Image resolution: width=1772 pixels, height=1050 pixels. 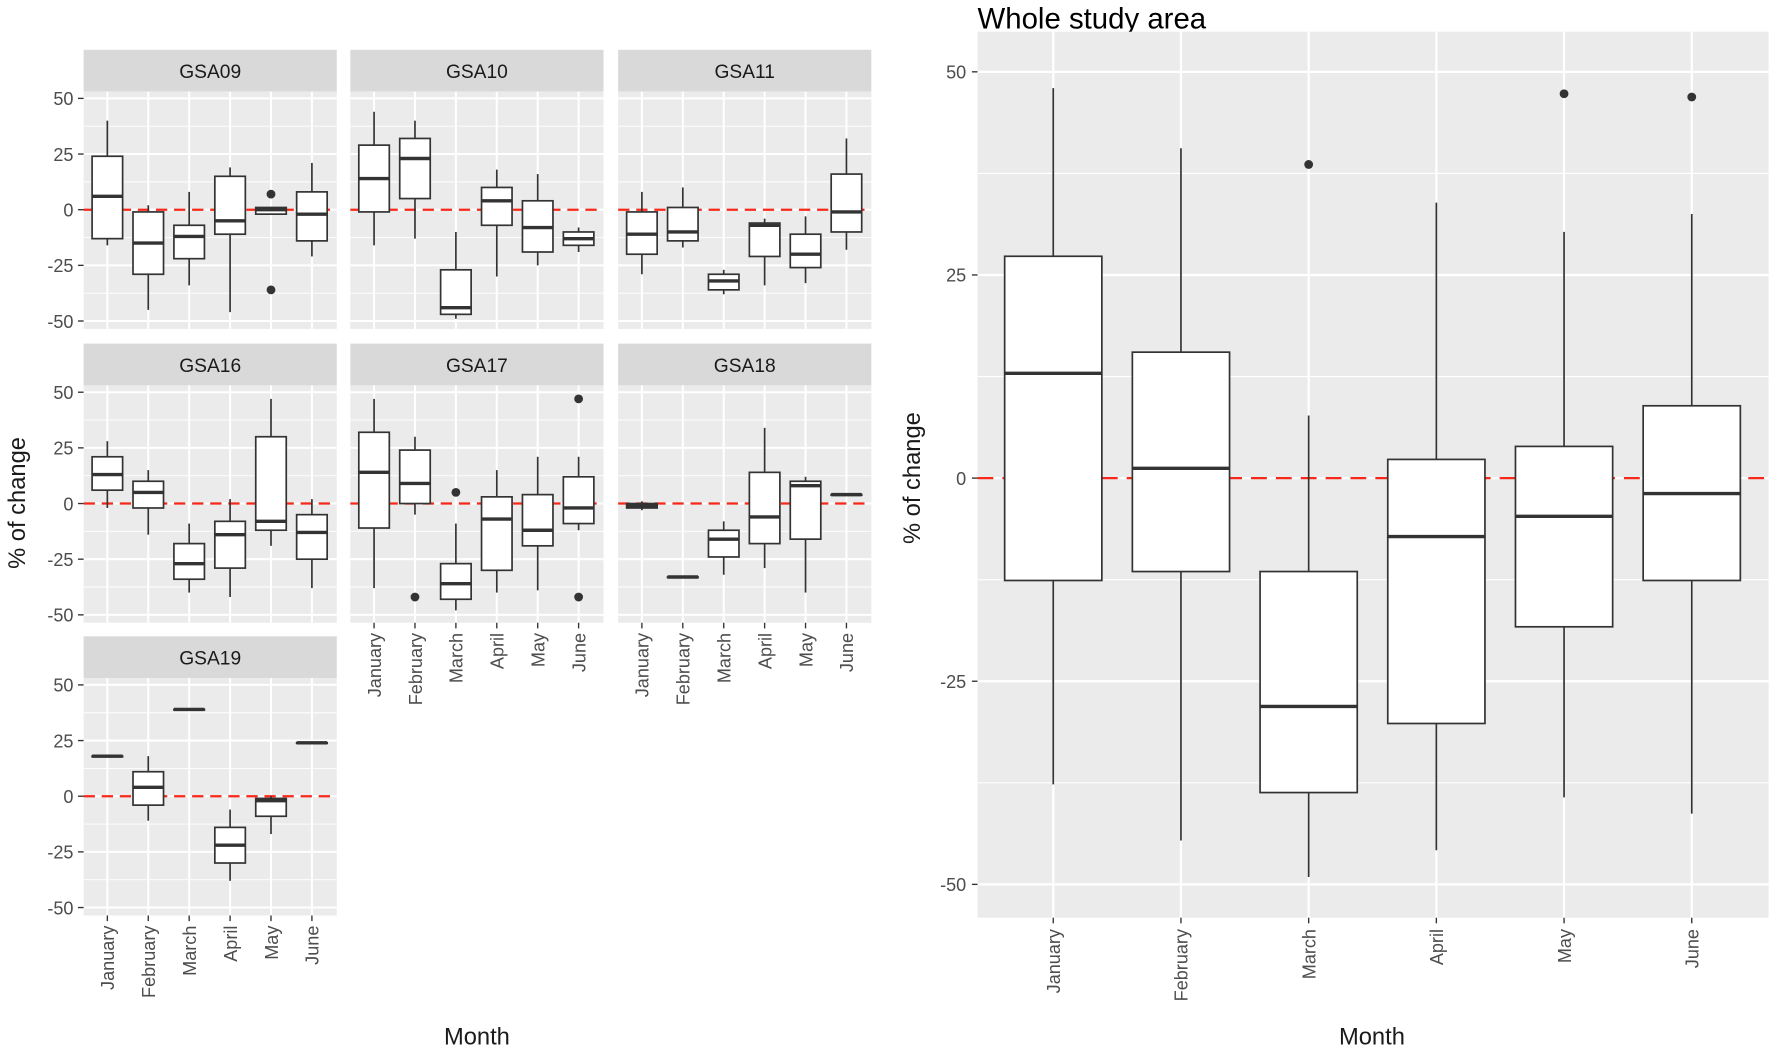 What do you see at coordinates (745, 189) in the screenshot?
I see `facet-panel-gsa11: GSA11` at bounding box center [745, 189].